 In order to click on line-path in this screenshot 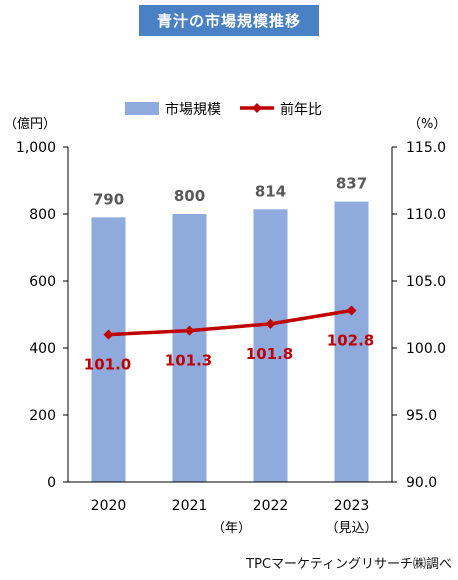, I will do `click(230, 322)`.